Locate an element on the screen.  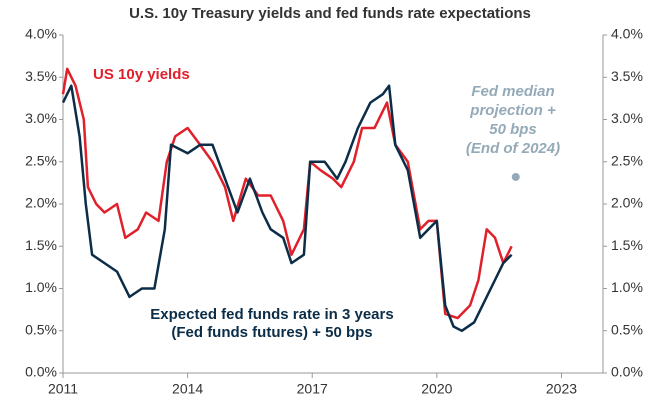
y-tick-label: 1.5% is located at coordinates (41, 245).